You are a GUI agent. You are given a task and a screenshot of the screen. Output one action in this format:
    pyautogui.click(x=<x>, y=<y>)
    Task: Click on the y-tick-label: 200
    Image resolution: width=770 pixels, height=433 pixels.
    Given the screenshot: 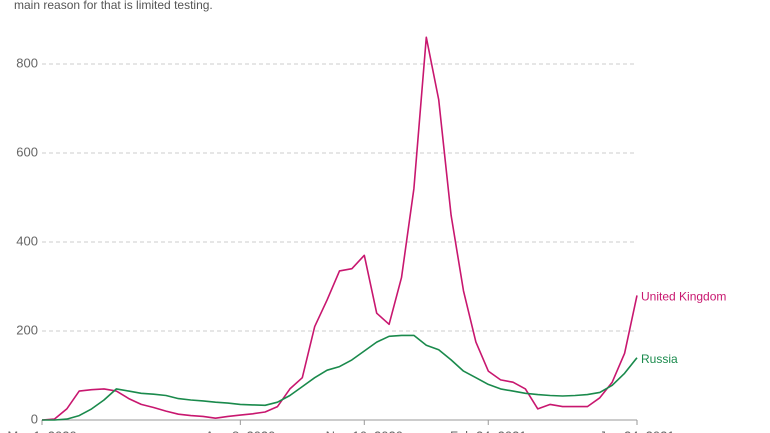 What is the action you would take?
    pyautogui.click(x=27, y=329)
    